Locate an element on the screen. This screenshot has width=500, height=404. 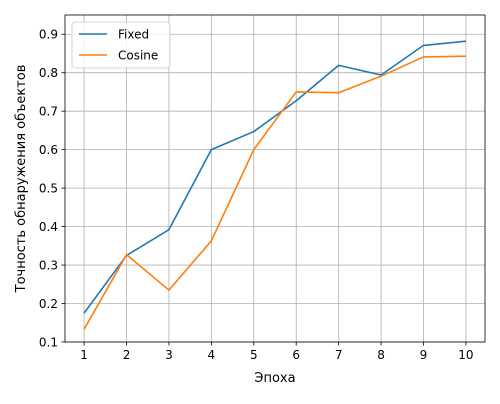
x-tick-label: 2 is located at coordinates (127, 355).